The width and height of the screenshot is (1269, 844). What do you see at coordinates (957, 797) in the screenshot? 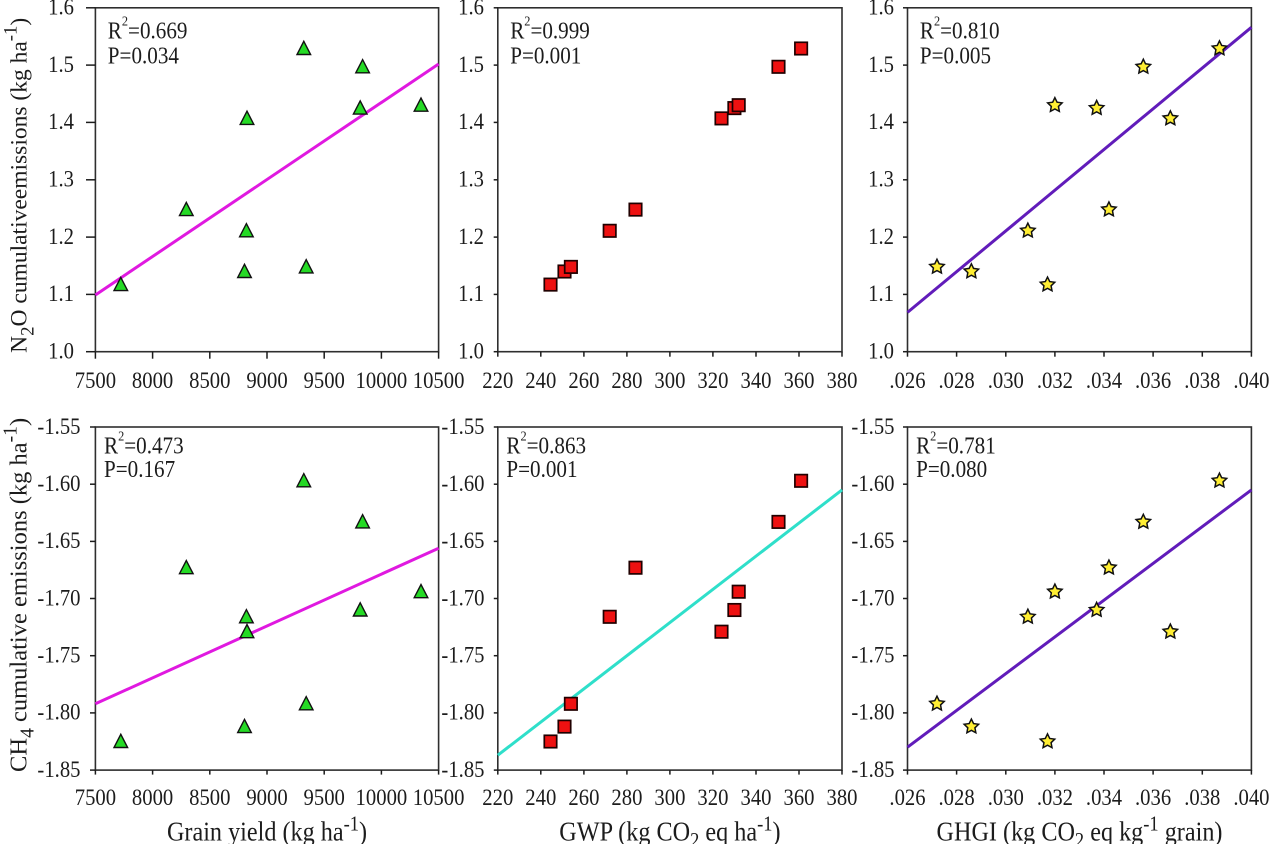
I see `svg-text: .028` at bounding box center [957, 797].